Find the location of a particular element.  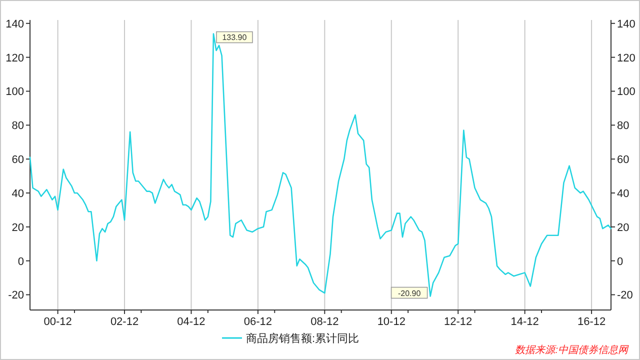

legend: 商品房销售额:累计同比 is located at coordinates (291, 339).